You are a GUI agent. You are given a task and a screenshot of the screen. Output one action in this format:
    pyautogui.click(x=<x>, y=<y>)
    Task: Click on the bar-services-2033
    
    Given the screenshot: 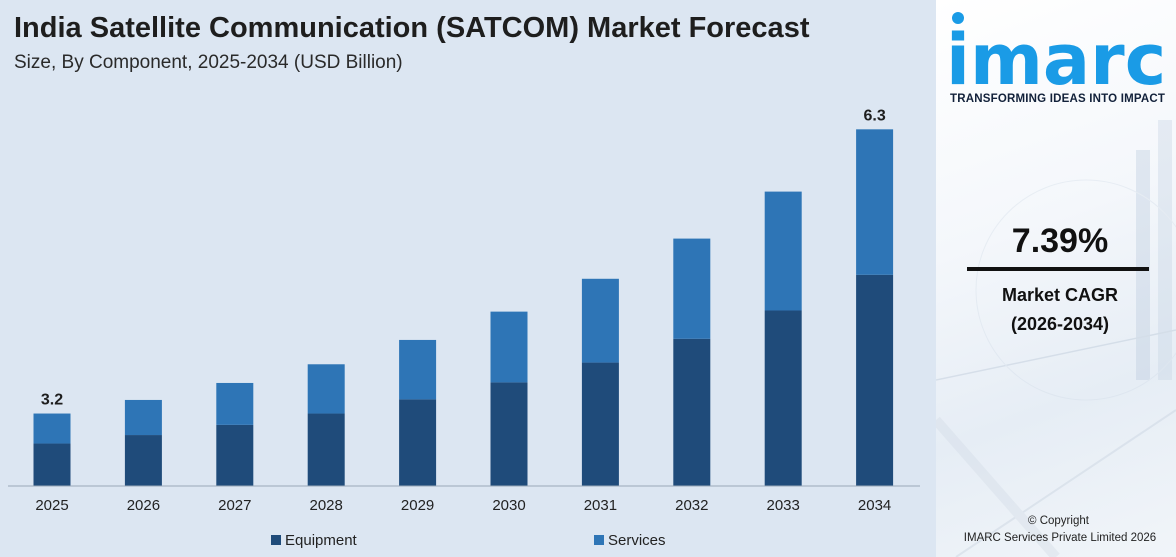 What is the action you would take?
    pyautogui.click(x=783, y=251)
    